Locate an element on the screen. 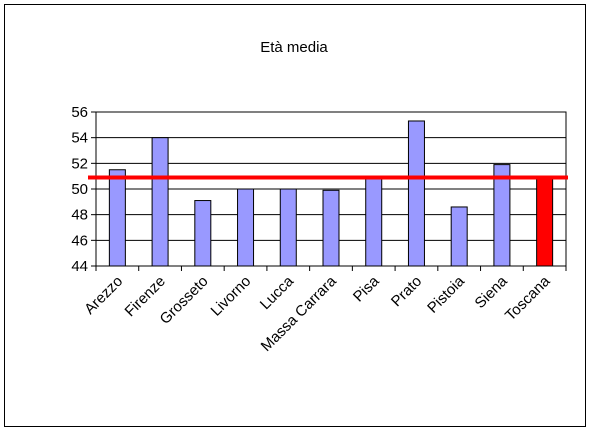 This screenshot has height=430, width=590. bar-firenze is located at coordinates (160, 202).